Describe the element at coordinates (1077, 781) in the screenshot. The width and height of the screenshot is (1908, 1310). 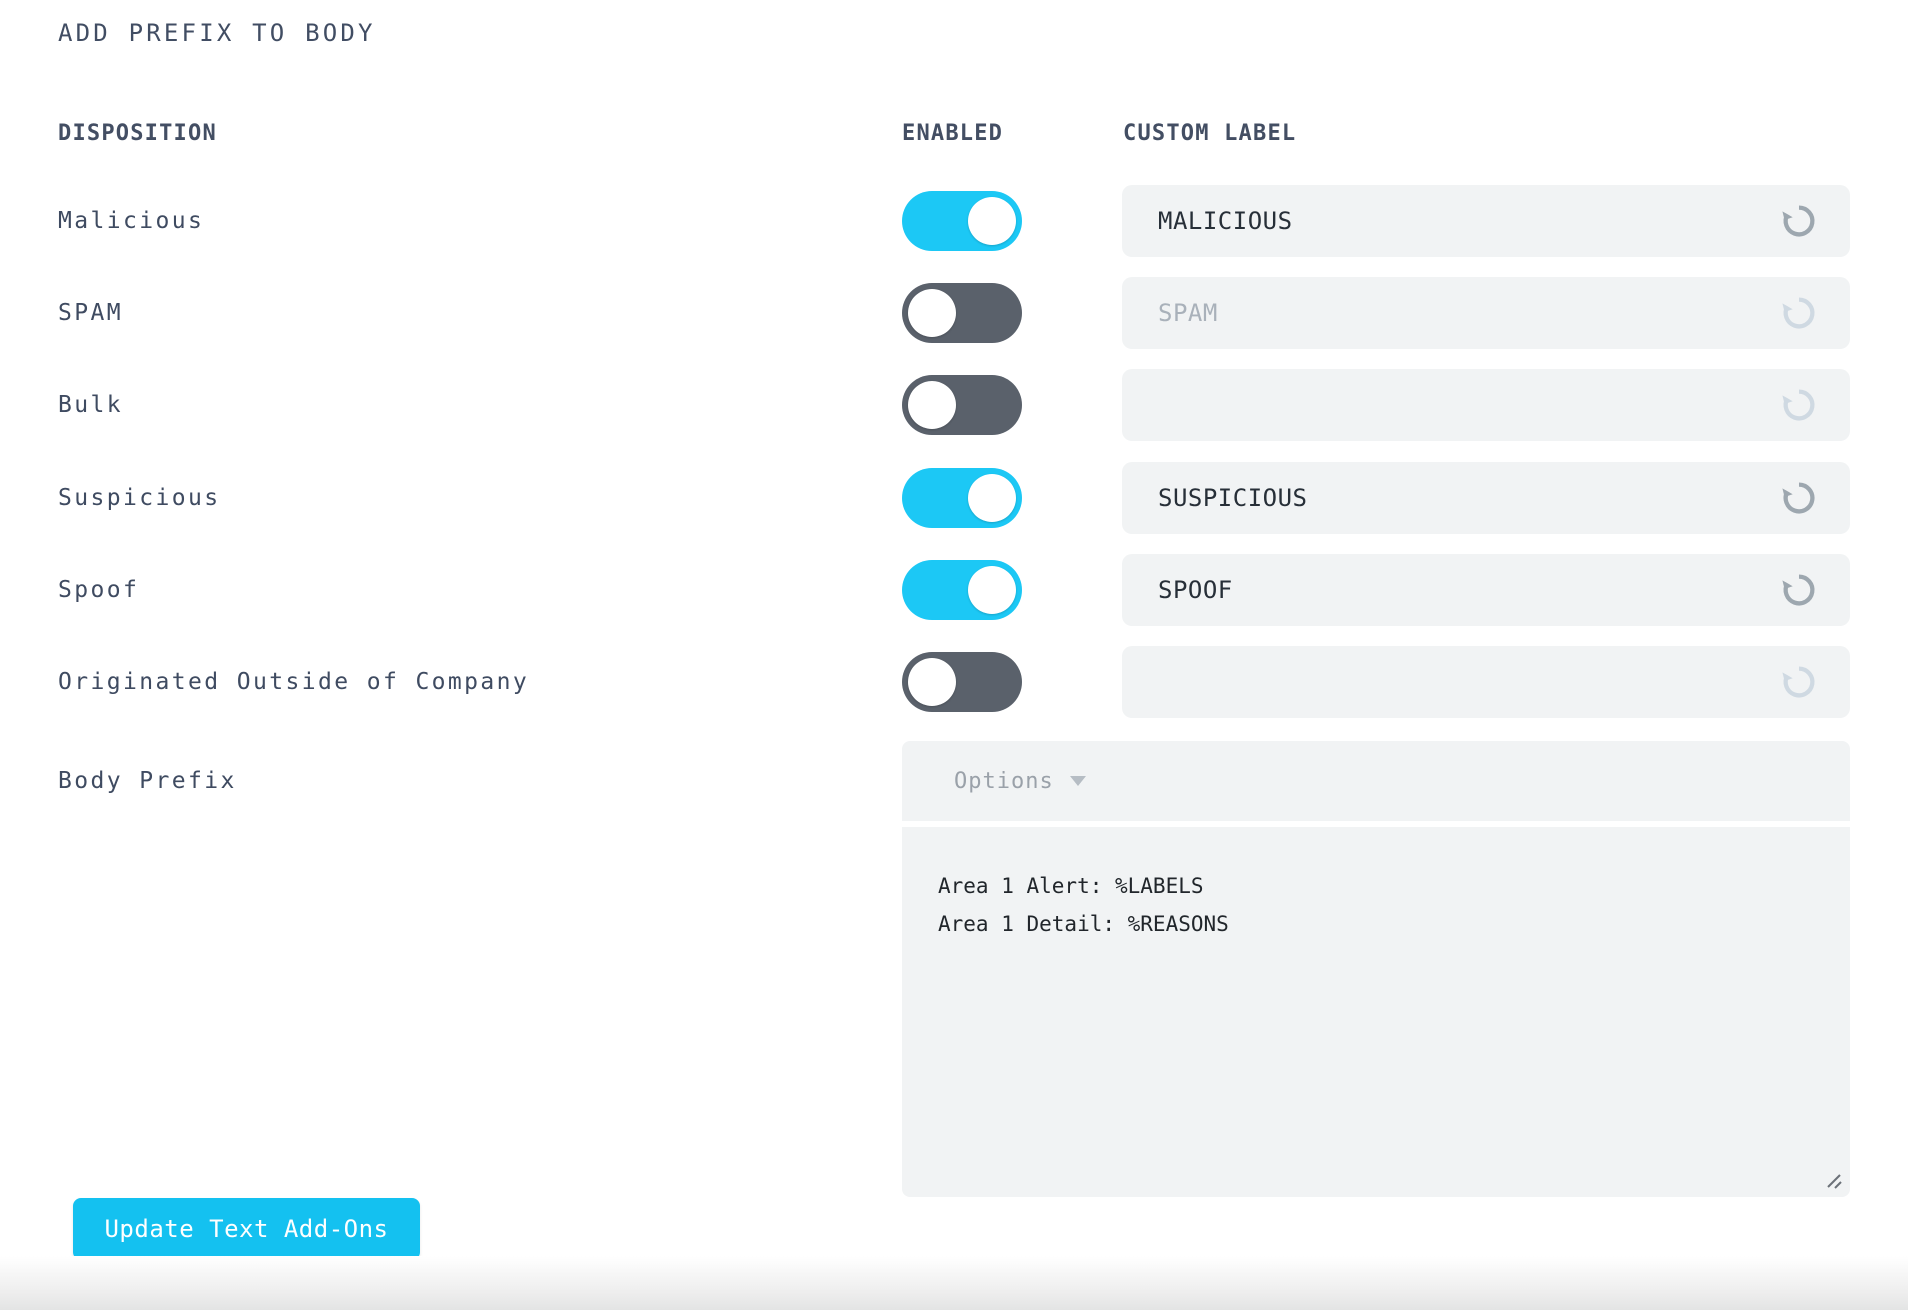
I see `chevron-down-icon` at that location.